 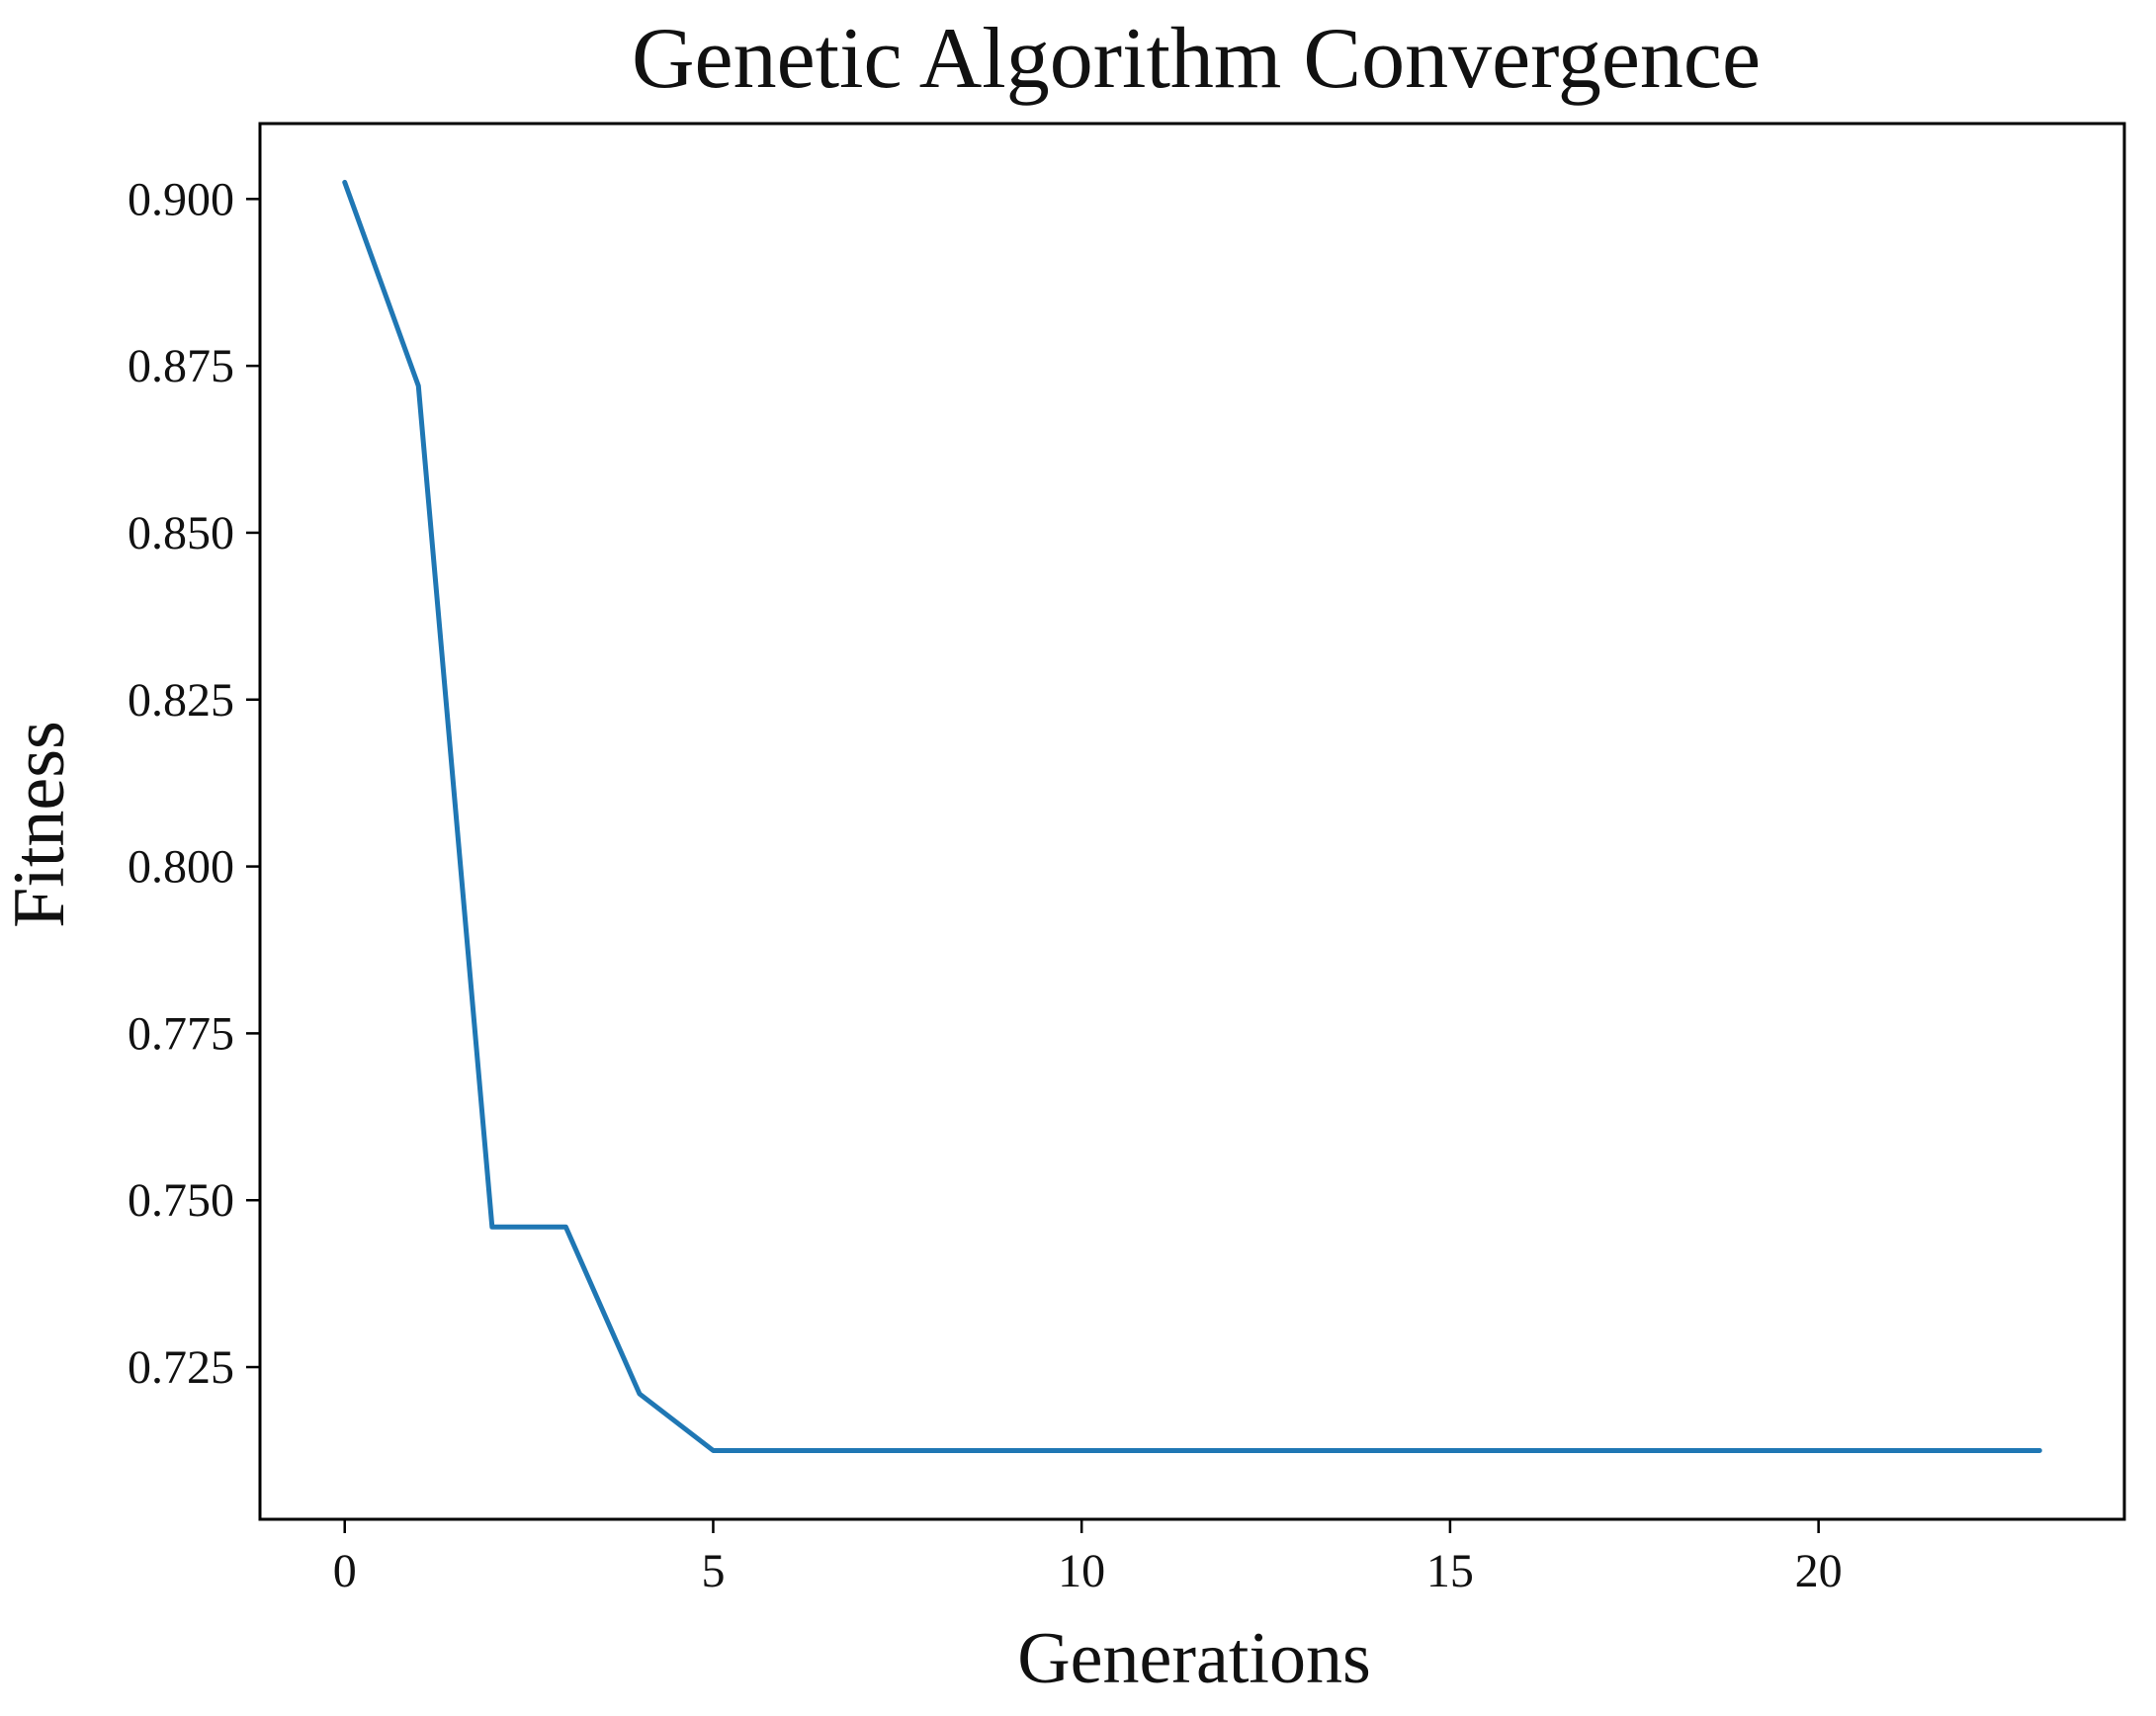 I want to click on x-tick-label: 15, so click(x=1450, y=1571).